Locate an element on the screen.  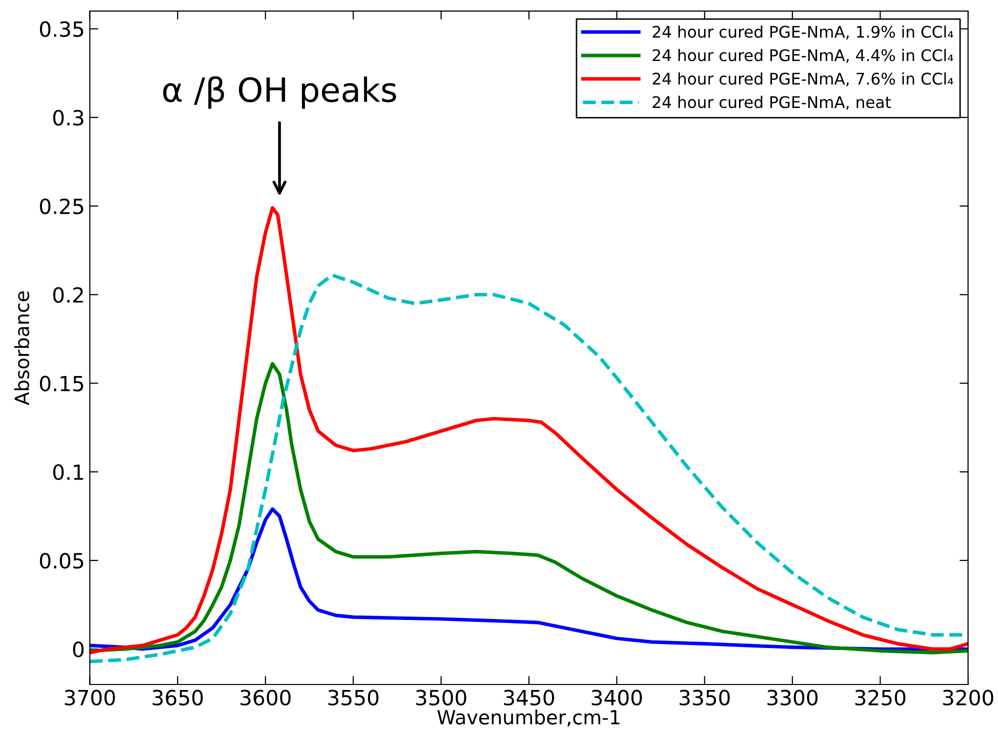
x-tick-label: 3550 is located at coordinates (353, 698).